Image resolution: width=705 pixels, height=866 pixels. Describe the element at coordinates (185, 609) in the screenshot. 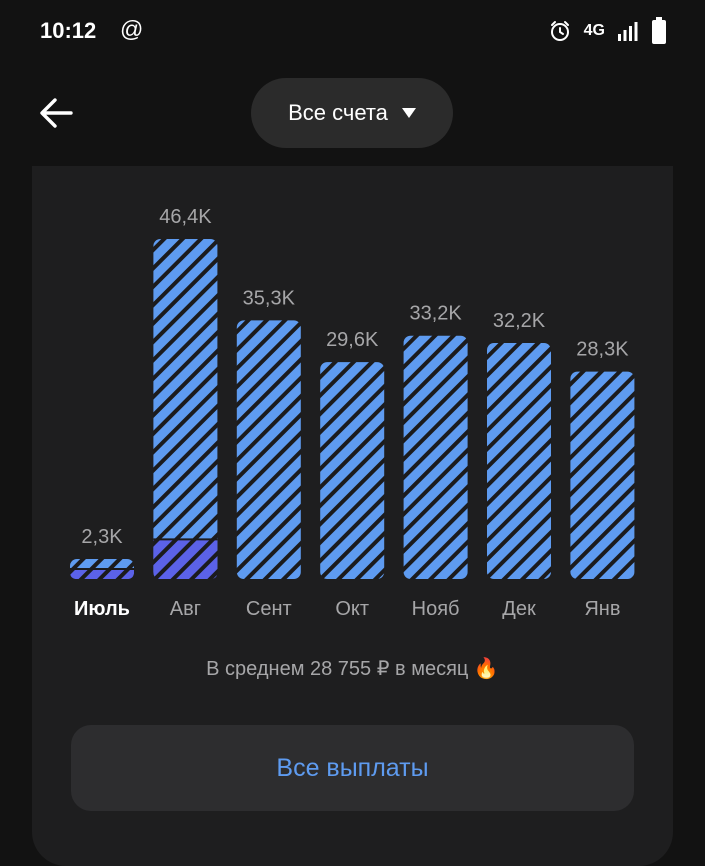

I see `month-label-2: Авг` at that location.